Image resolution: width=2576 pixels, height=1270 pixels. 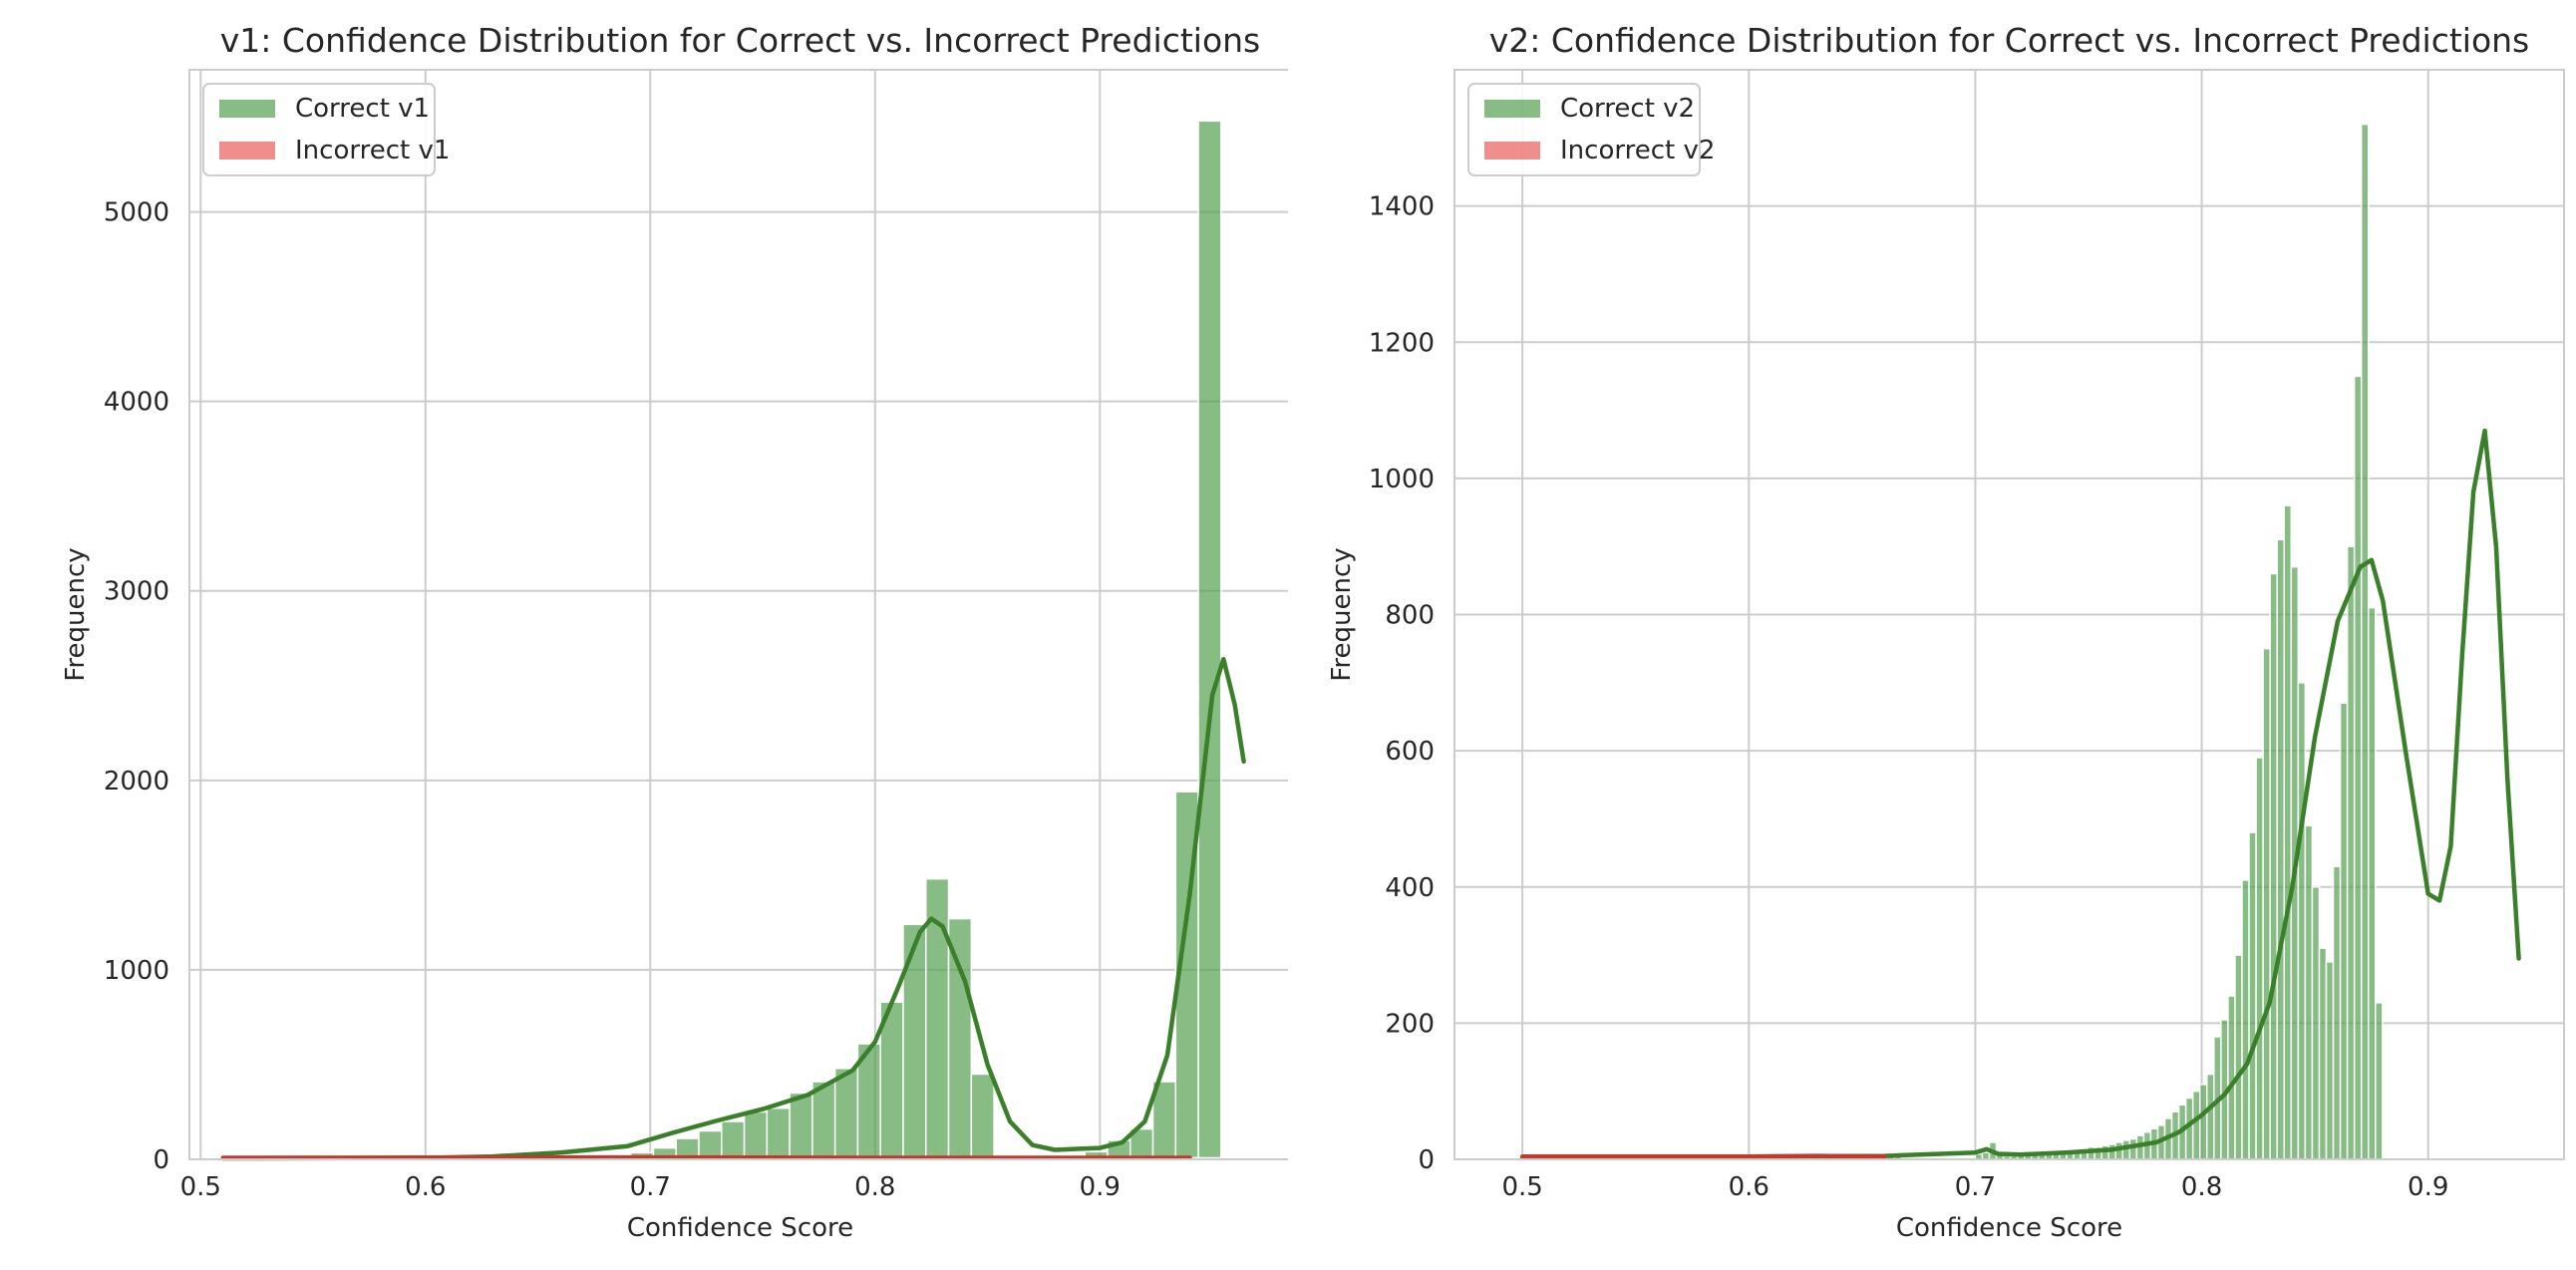 I want to click on y-tick-label: 5000, so click(x=136, y=213).